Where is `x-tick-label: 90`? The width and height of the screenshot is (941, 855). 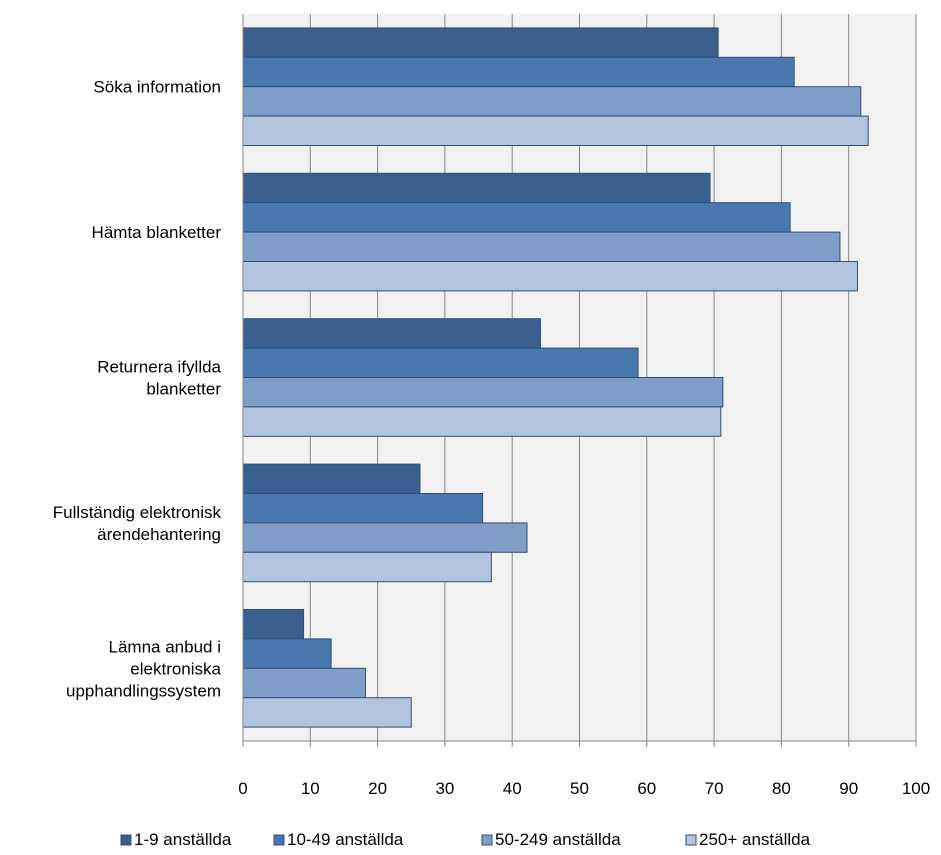
x-tick-label: 90 is located at coordinates (848, 788).